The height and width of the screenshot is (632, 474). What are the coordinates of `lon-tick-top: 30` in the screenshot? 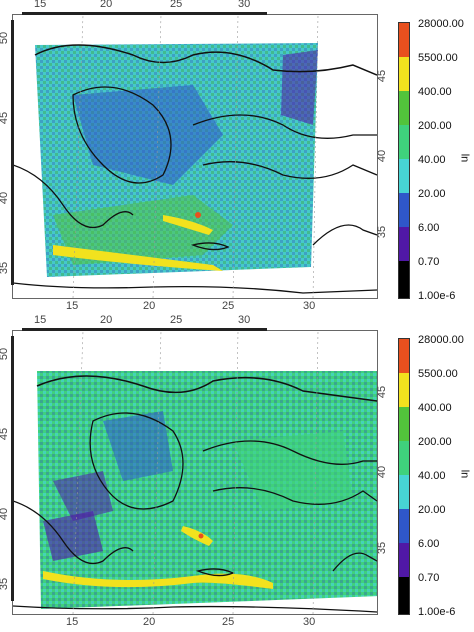 It's located at (244, 5).